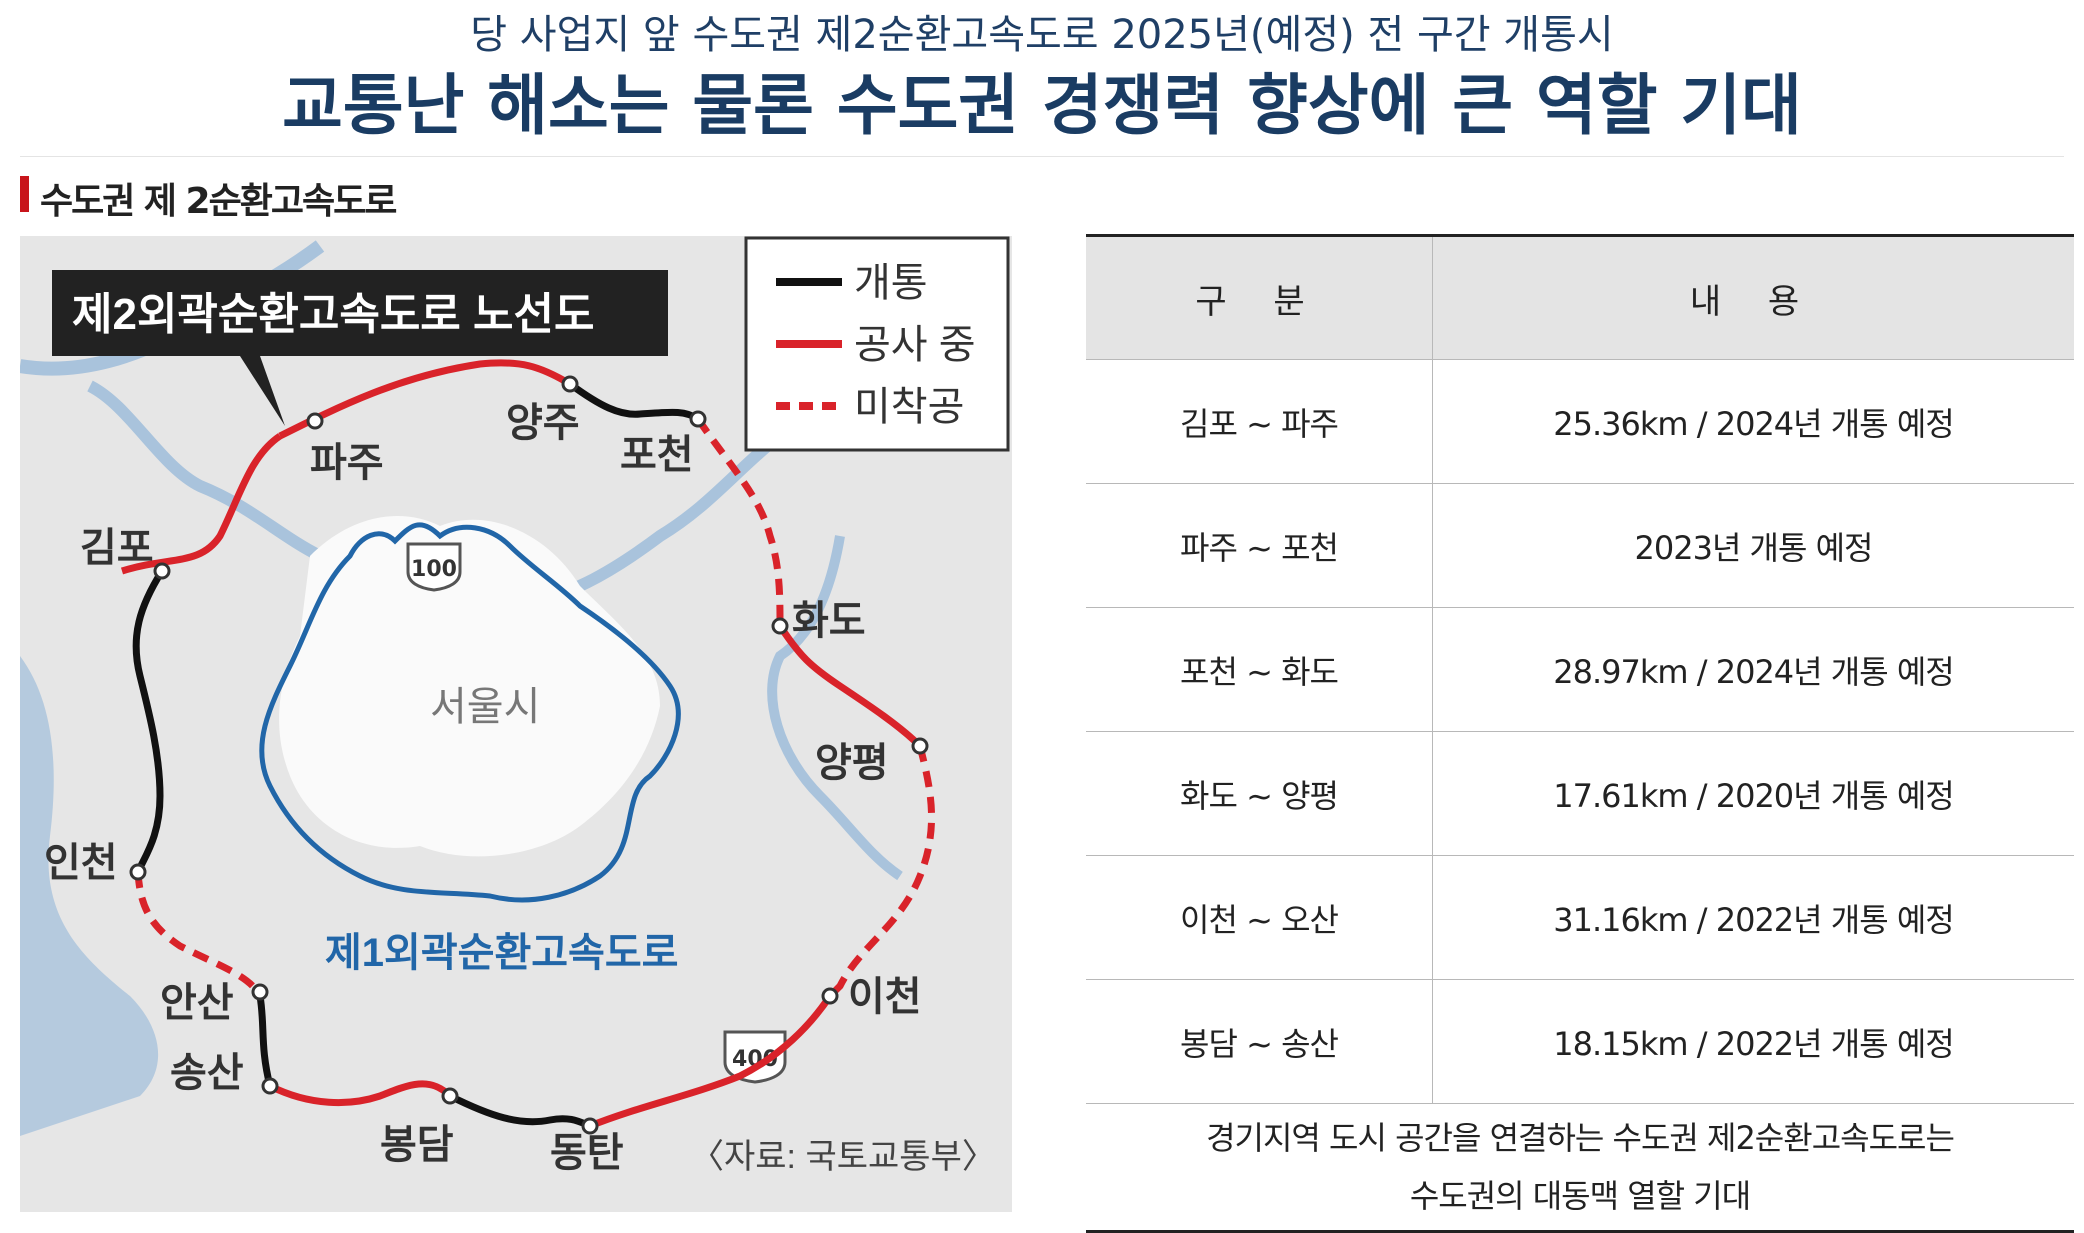 The image size is (2084, 1233). I want to click on header-content: 내 용, so click(1753, 297).